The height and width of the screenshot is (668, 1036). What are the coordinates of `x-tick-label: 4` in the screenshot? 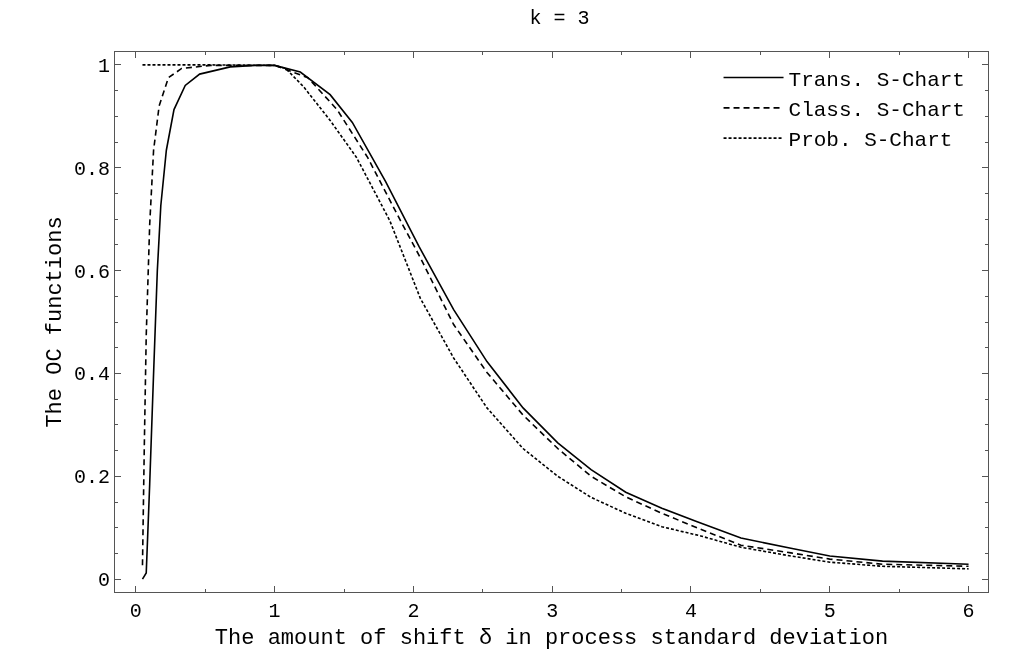 It's located at (690, 611).